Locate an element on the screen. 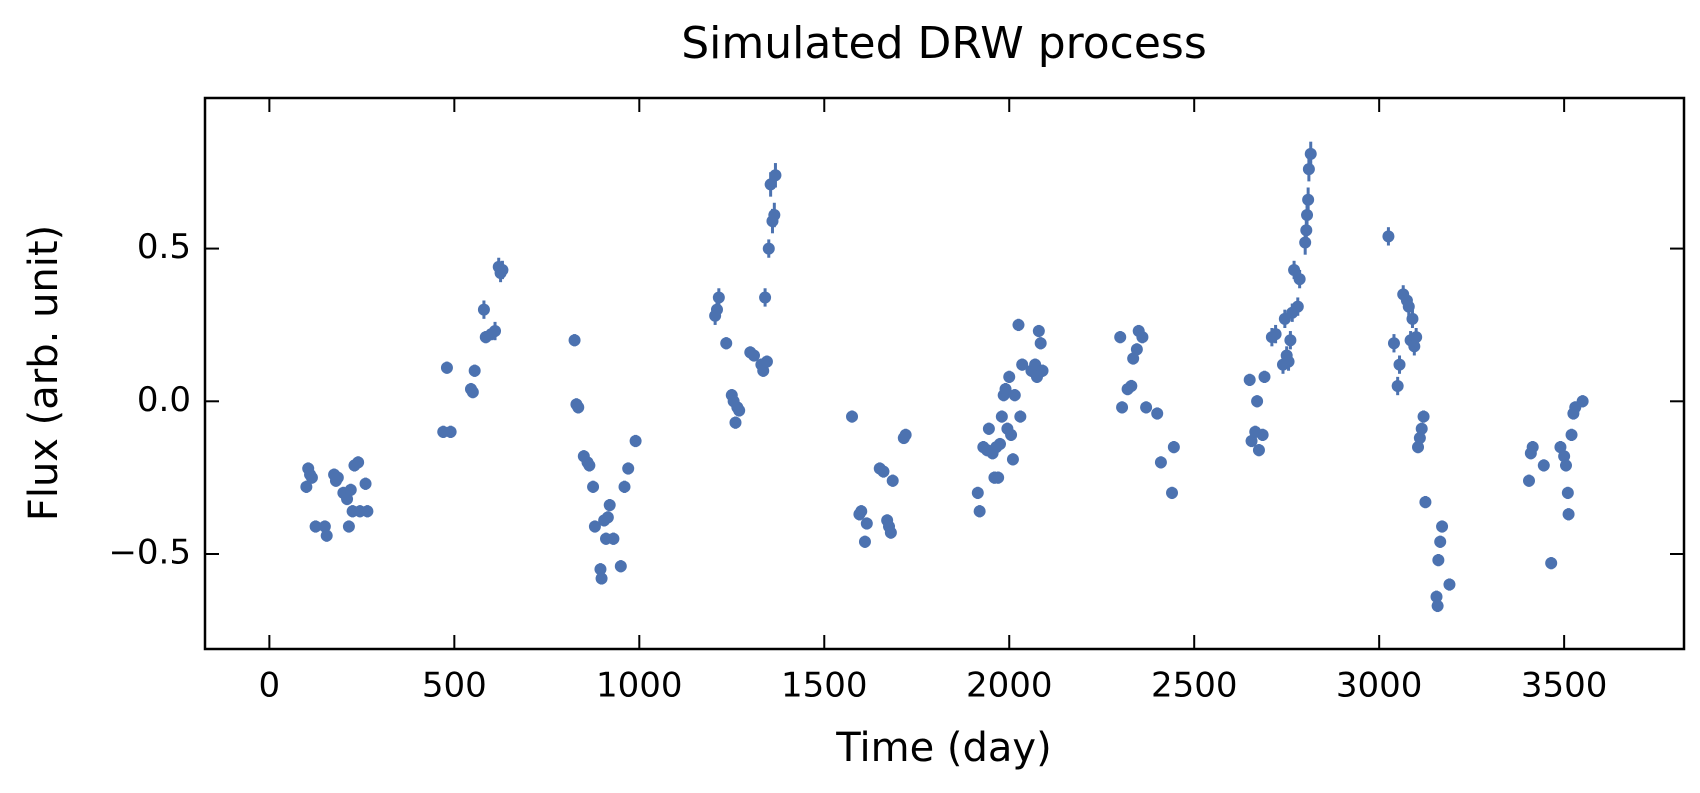 This screenshot has height=793, width=1700. y-tick-label: 0.0 is located at coordinates (164, 400).